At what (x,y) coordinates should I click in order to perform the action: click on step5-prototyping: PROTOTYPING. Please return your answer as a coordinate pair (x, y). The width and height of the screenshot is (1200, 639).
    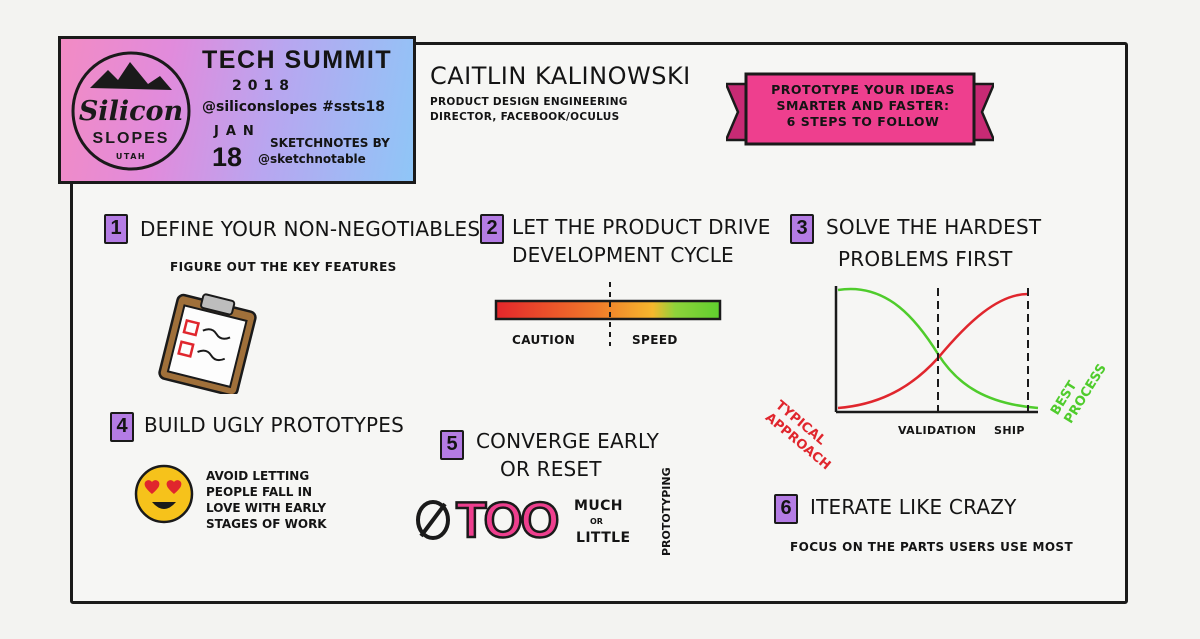
    Looking at the image, I should click on (666, 511).